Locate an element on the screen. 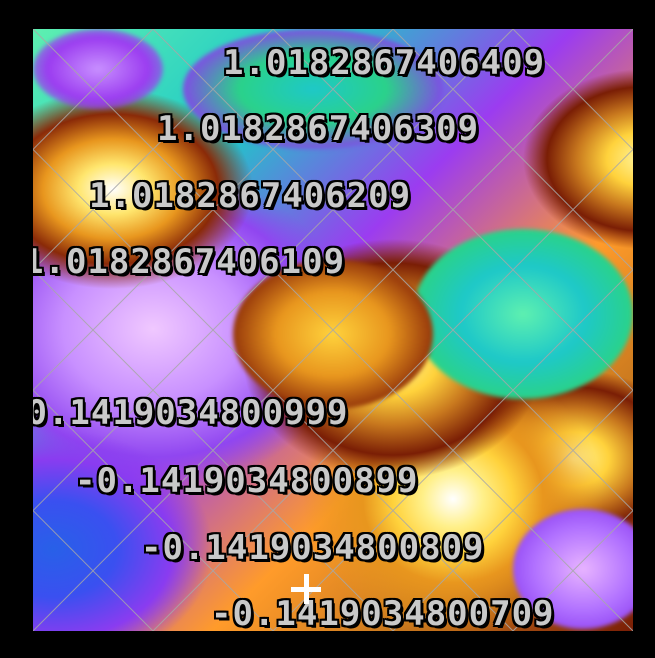  imaginary-axis-label: -0.1419034800809 is located at coordinates (313, 548).